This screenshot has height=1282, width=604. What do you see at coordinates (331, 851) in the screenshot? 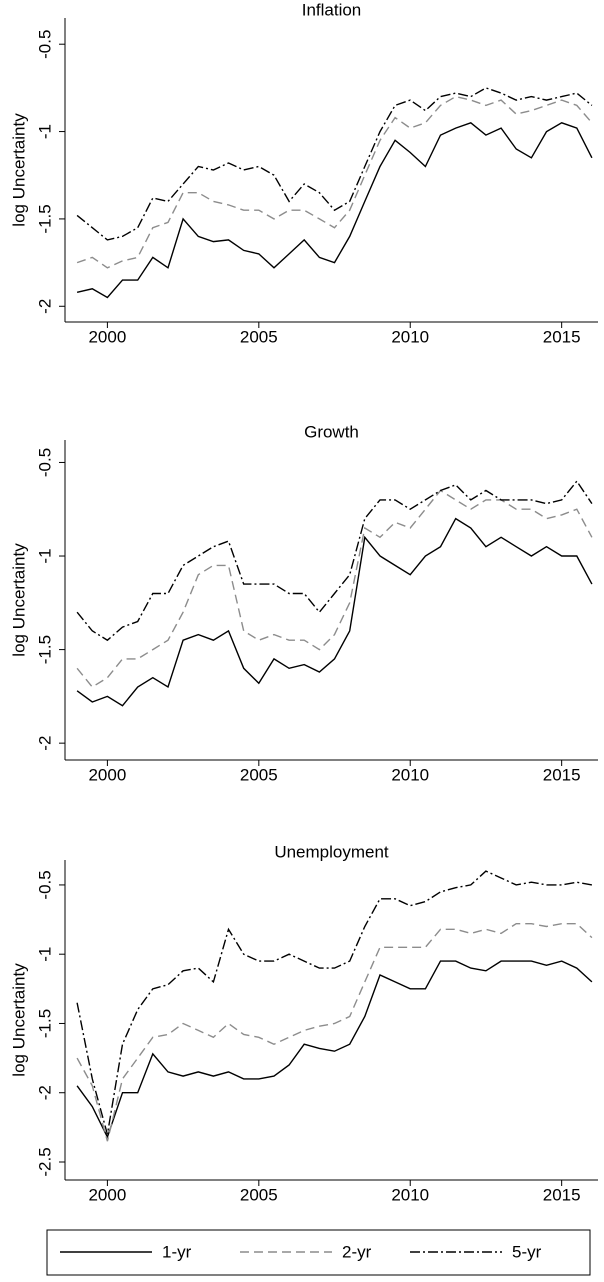
I see `panel-title: Unemployment` at bounding box center [331, 851].